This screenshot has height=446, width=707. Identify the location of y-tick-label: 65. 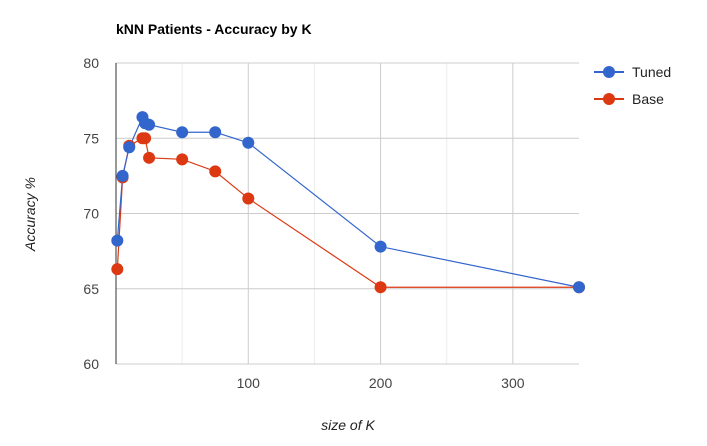
(91, 289).